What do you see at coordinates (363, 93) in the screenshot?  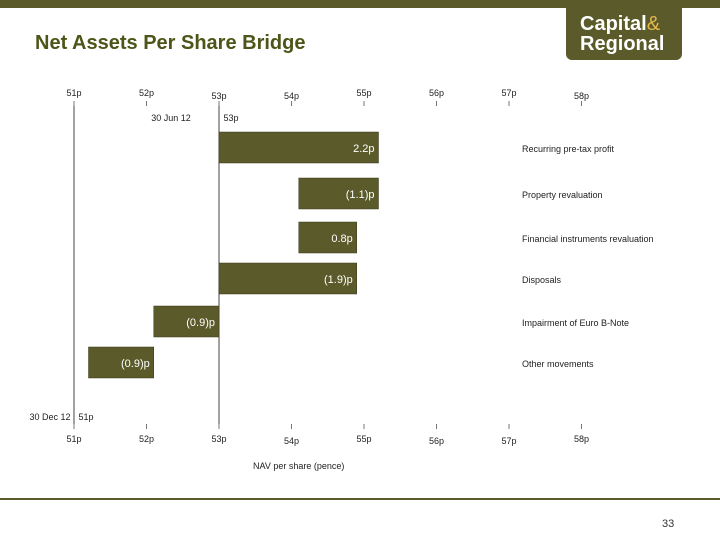 I see `top-tick-label: 55p` at bounding box center [363, 93].